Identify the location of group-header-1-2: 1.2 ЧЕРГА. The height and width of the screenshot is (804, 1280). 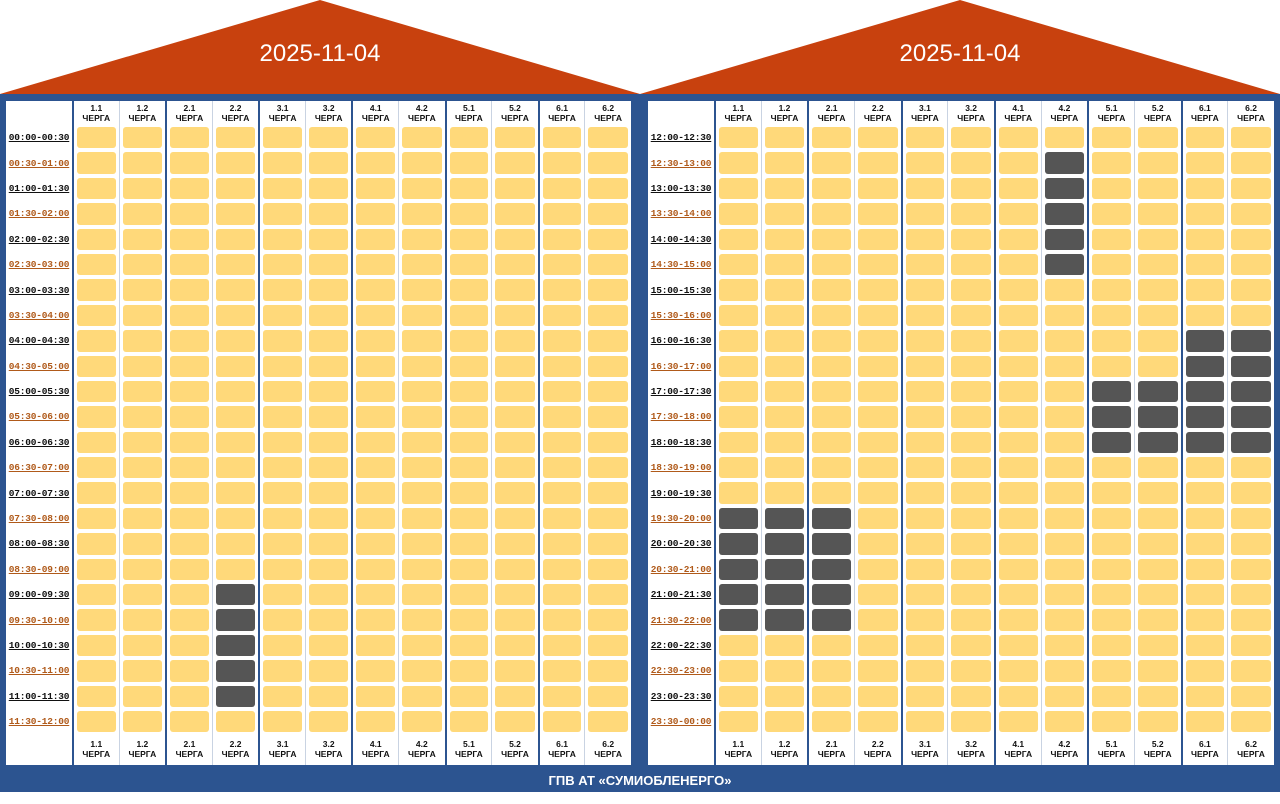
(784, 750).